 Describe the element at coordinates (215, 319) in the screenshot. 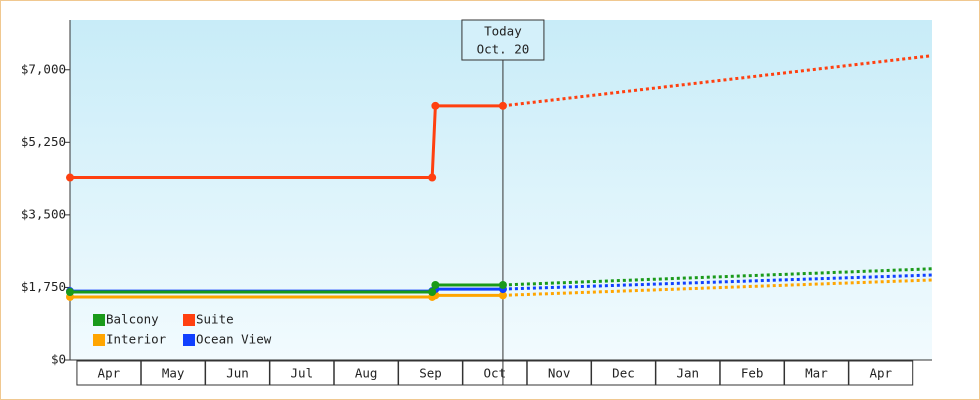

I see `legend-label: Suite` at that location.